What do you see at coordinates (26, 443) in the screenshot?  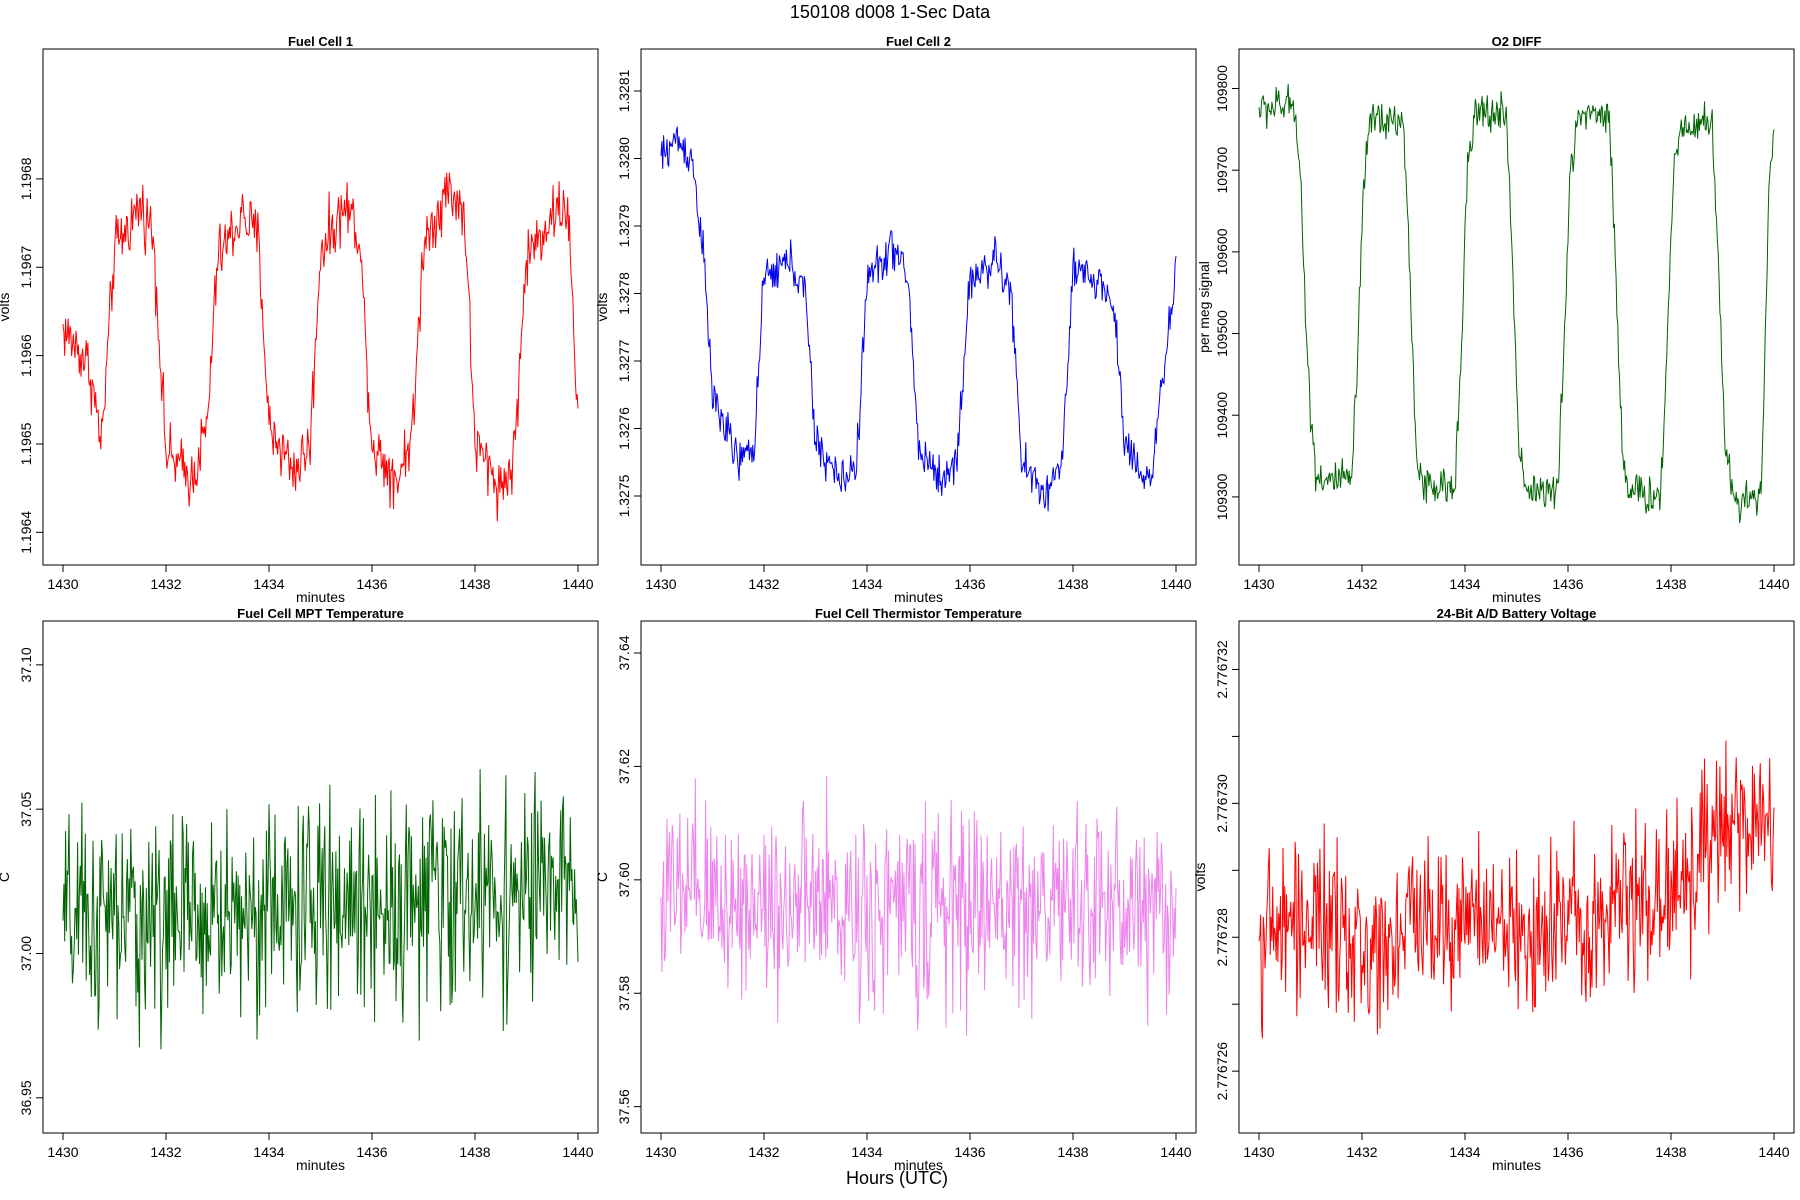 I see `y-tick-label: 1.1965` at bounding box center [26, 443].